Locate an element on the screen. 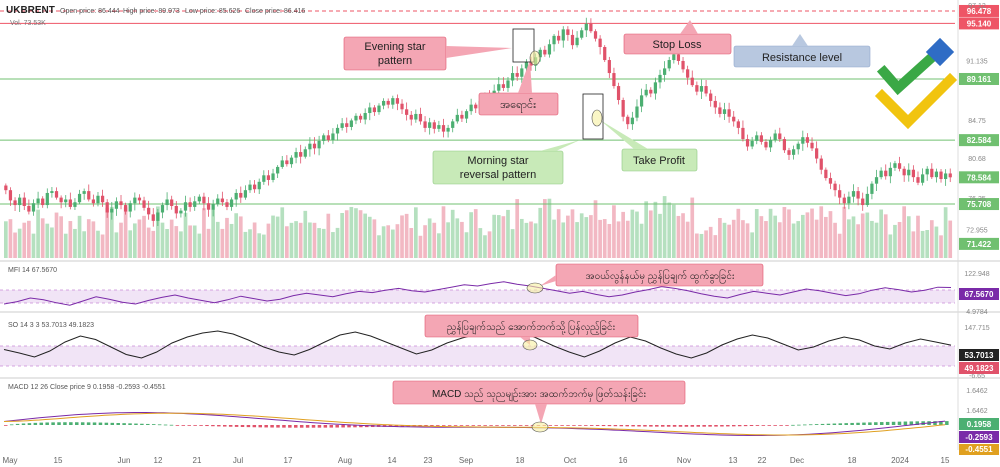 The height and width of the screenshot is (467, 1000). mfi-marker is located at coordinates (535, 288).